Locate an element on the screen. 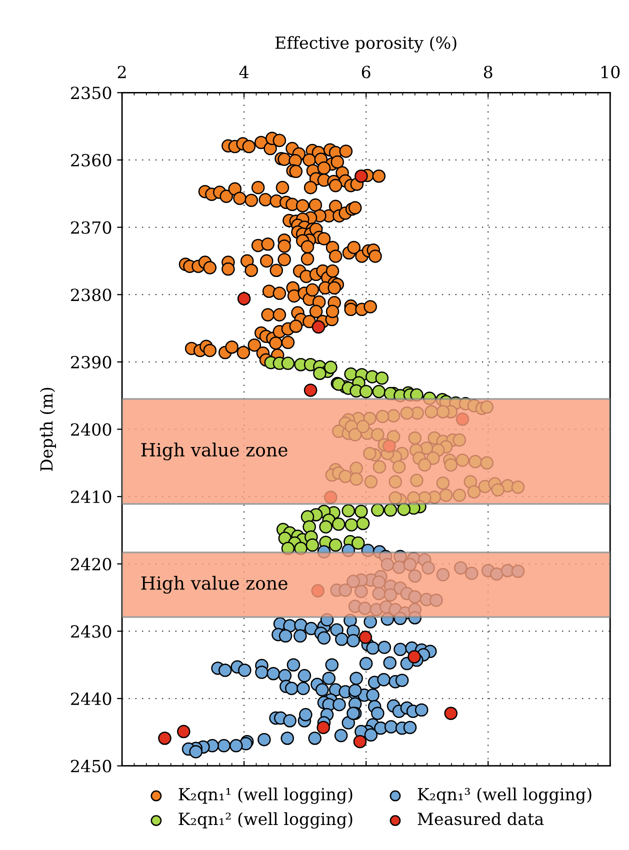 The height and width of the screenshot is (850, 629). legend-label: K₂qn₁¹ (well logging) is located at coordinates (265, 796).